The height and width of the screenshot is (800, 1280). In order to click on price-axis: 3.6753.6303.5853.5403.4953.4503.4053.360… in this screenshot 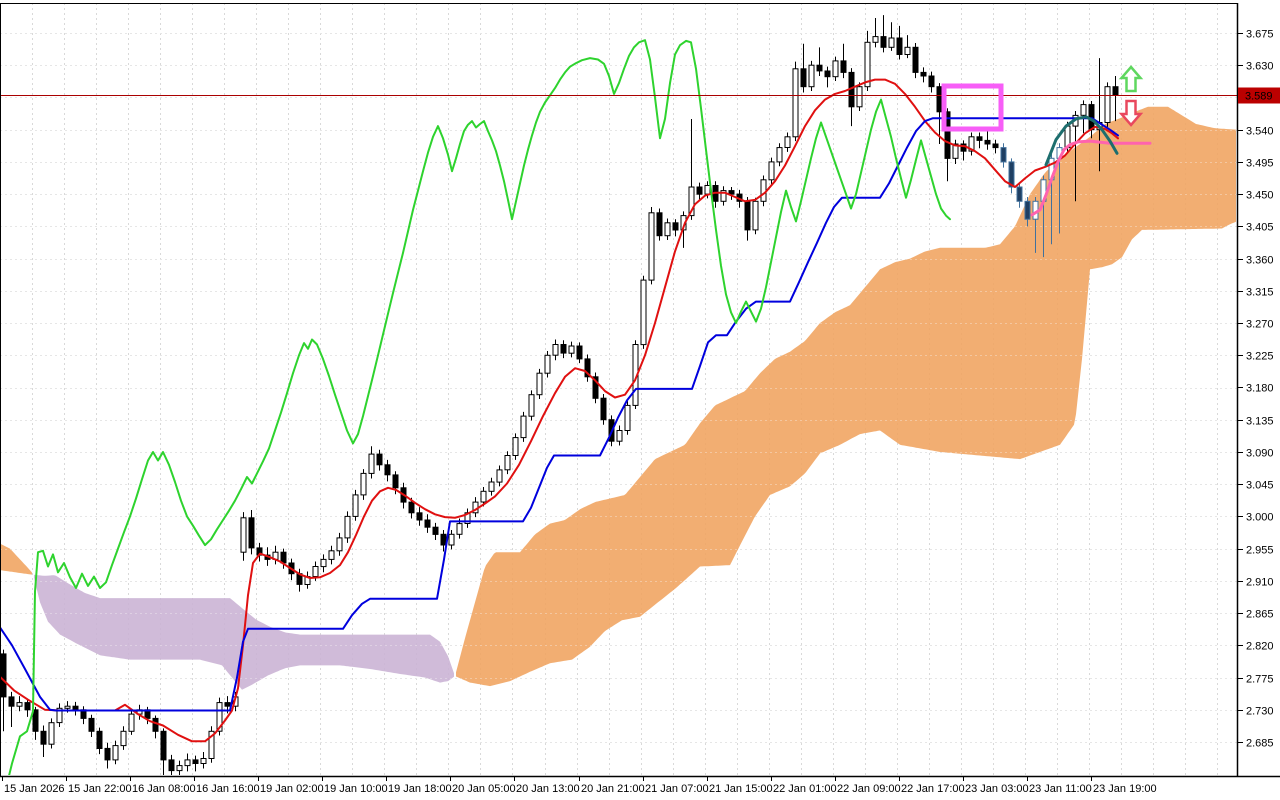, I will do `click(1258, 400)`.